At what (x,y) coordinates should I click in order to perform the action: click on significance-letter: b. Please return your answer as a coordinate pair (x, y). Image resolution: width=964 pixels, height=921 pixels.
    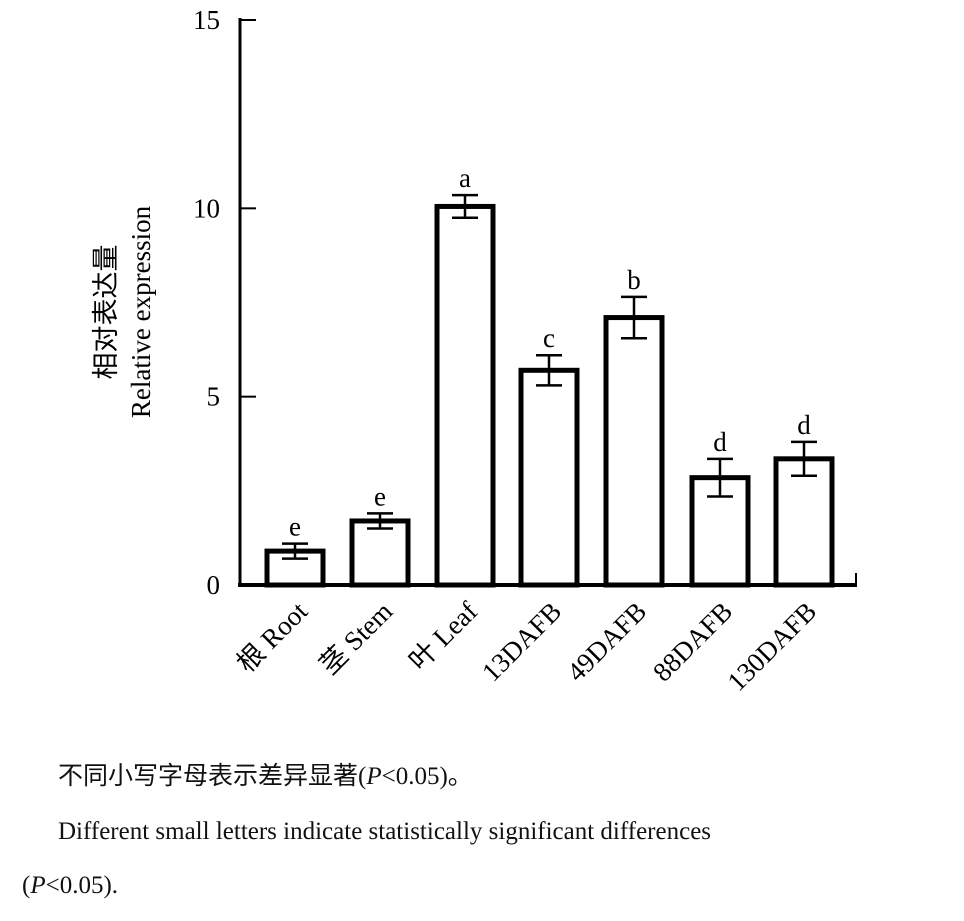
    Looking at the image, I should click on (634, 280).